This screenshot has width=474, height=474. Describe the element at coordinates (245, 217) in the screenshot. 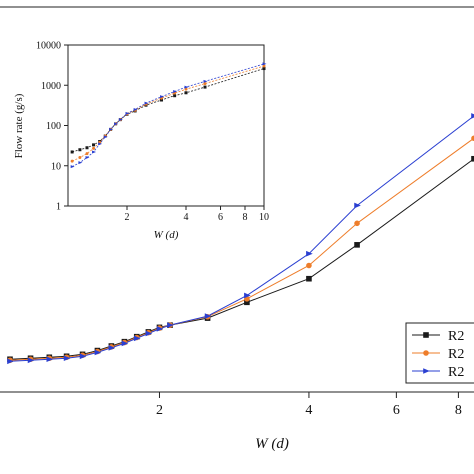

I see `inset-x-tick-label: 8` at that location.